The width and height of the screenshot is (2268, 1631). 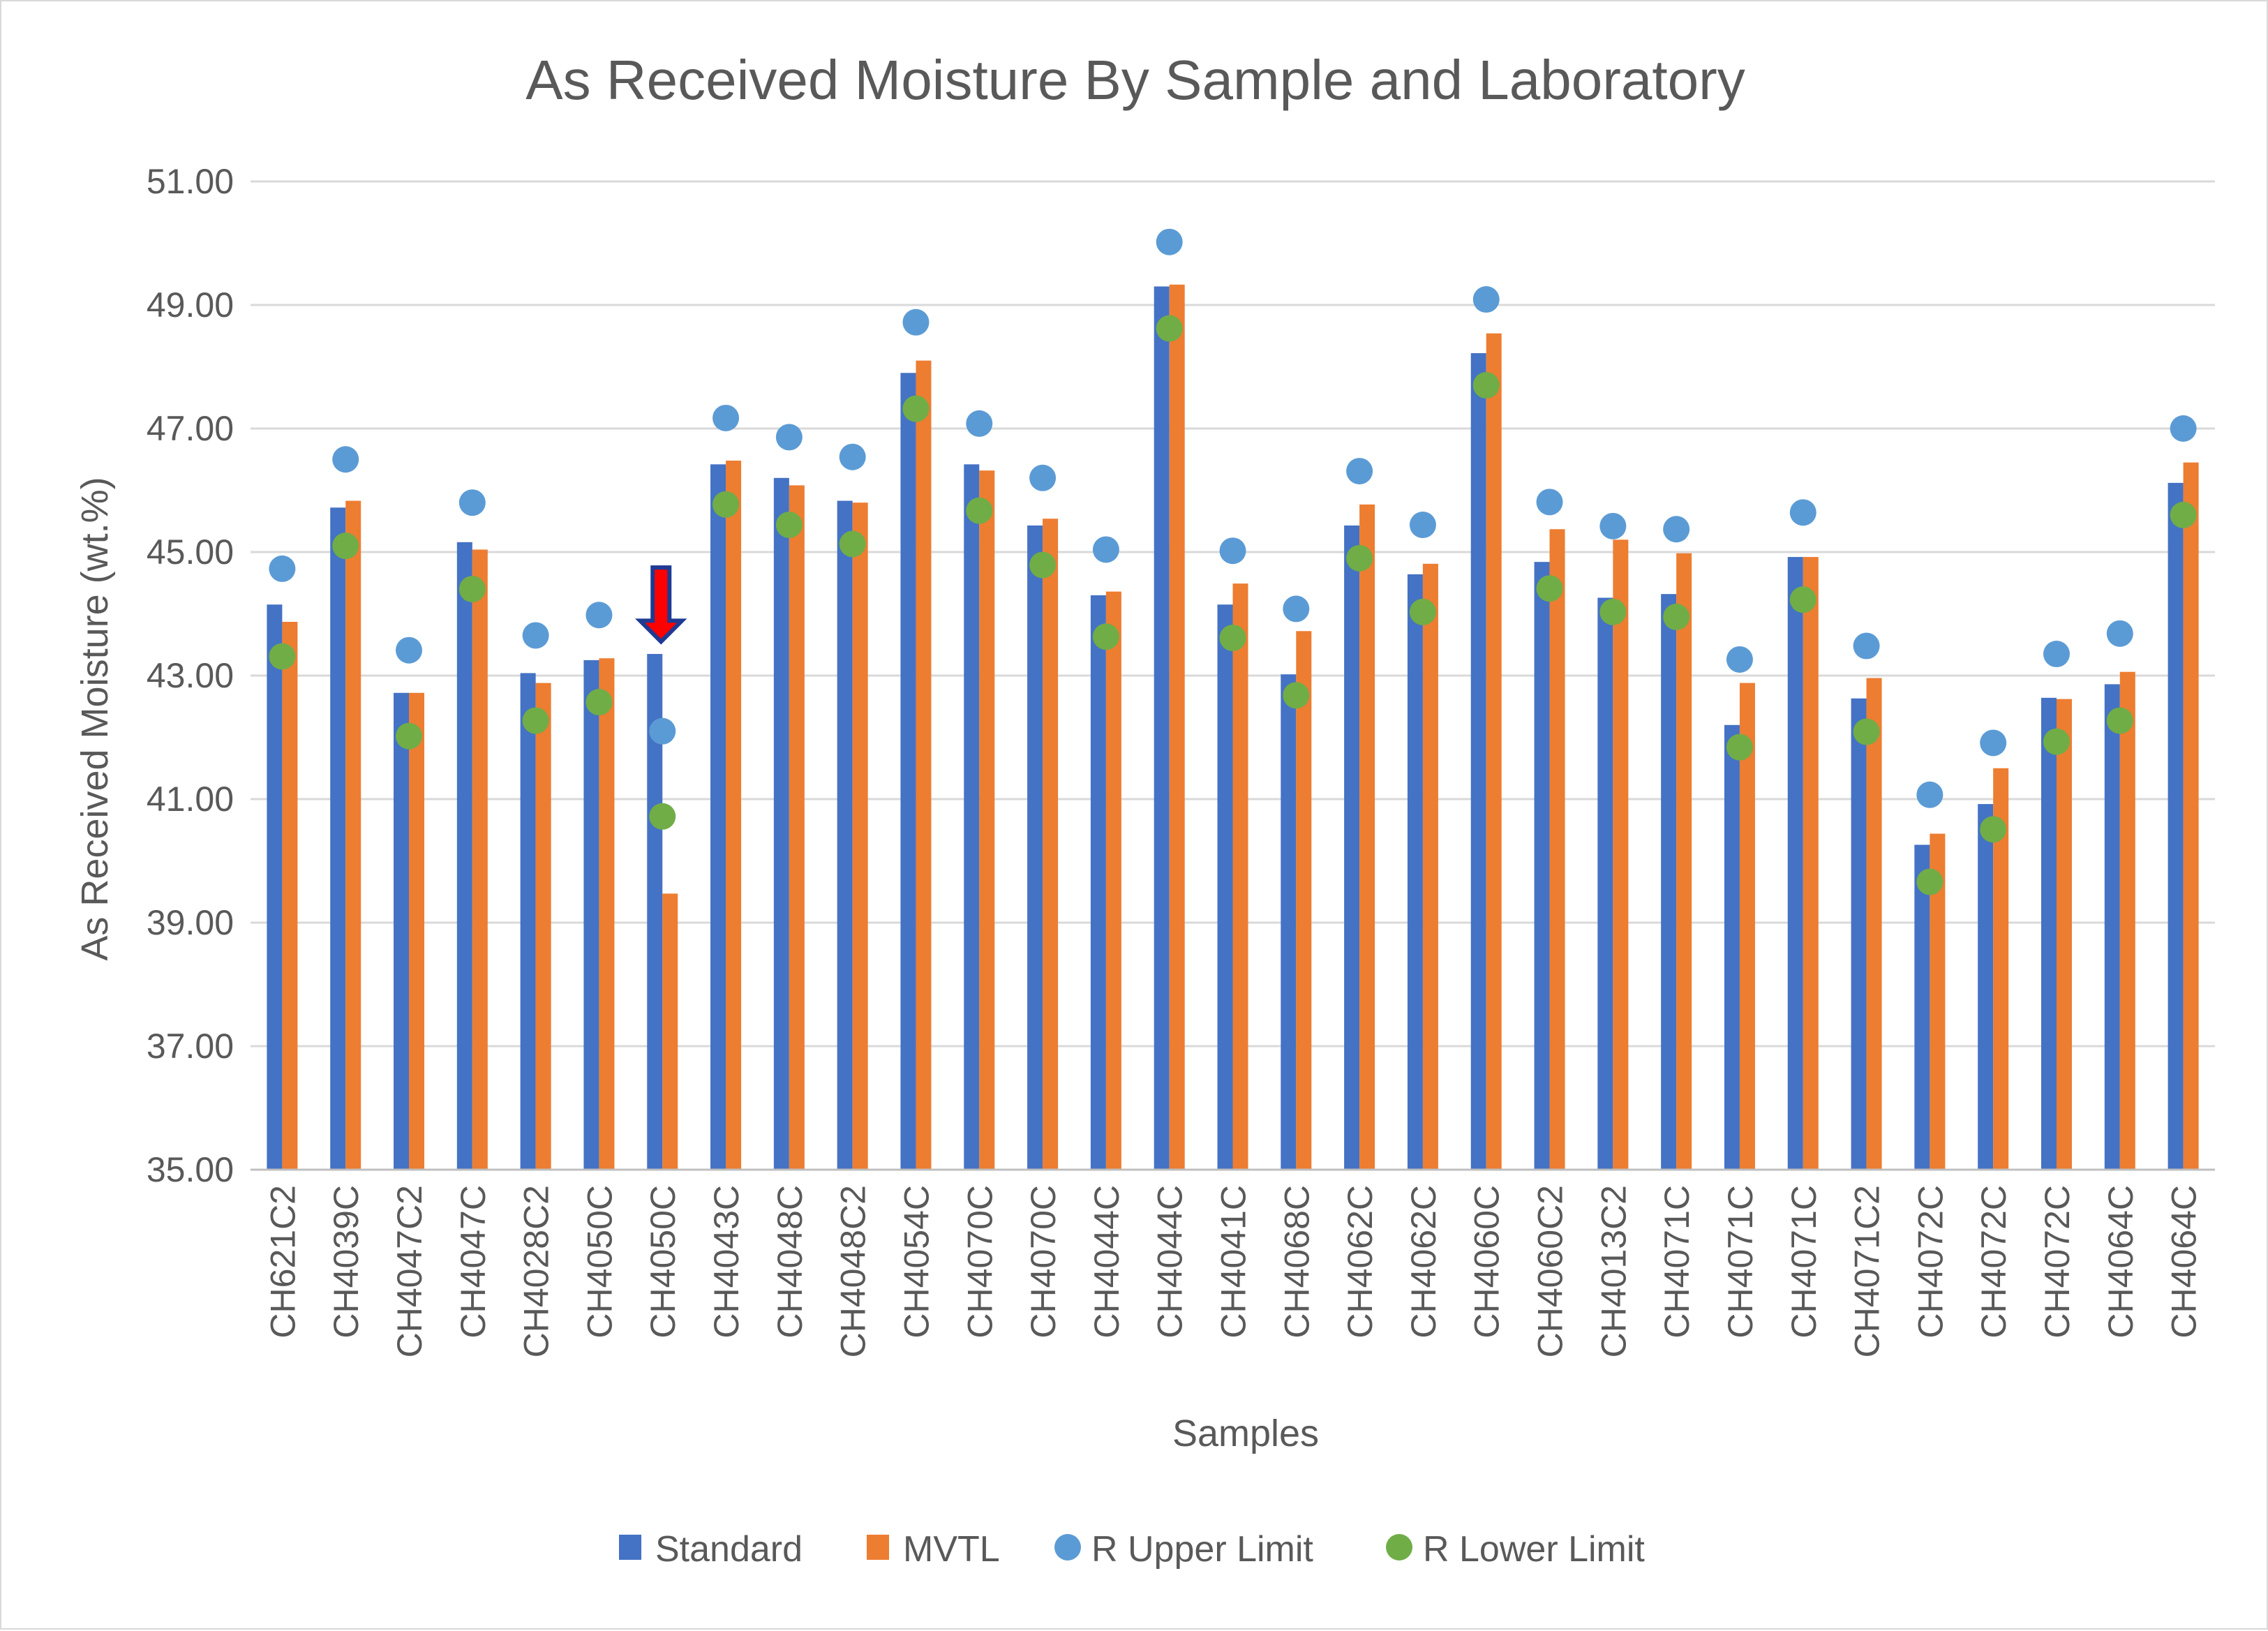 I want to click on legend-label-r-upper-limit: R Upper Limit, so click(x=1202, y=1549).